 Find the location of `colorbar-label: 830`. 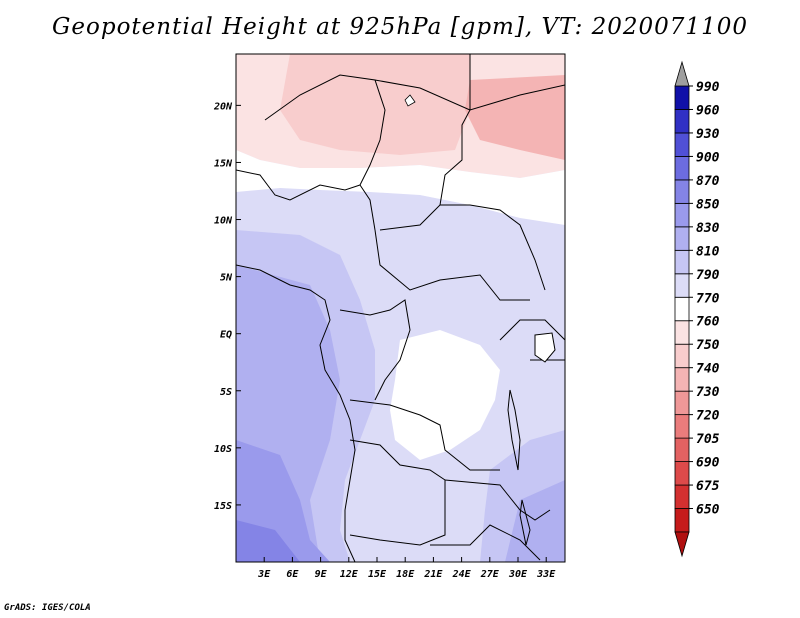

colorbar-label: 830 is located at coordinates (708, 228).